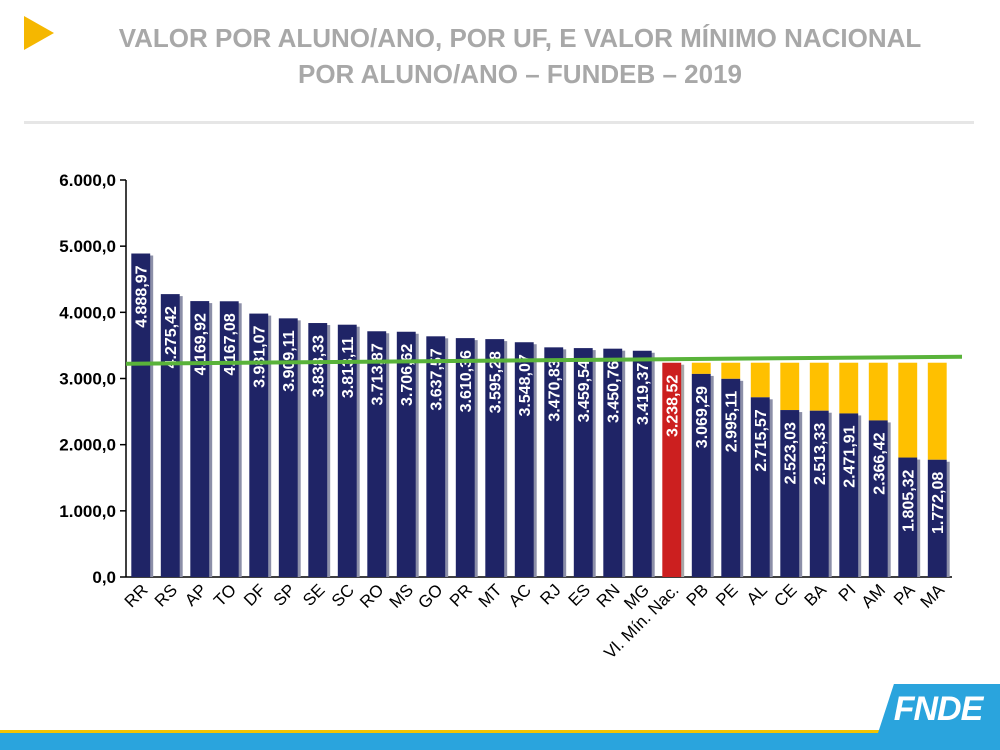 This screenshot has height=750, width=1000. I want to click on fnde-logo: FNDE, so click(938, 709).